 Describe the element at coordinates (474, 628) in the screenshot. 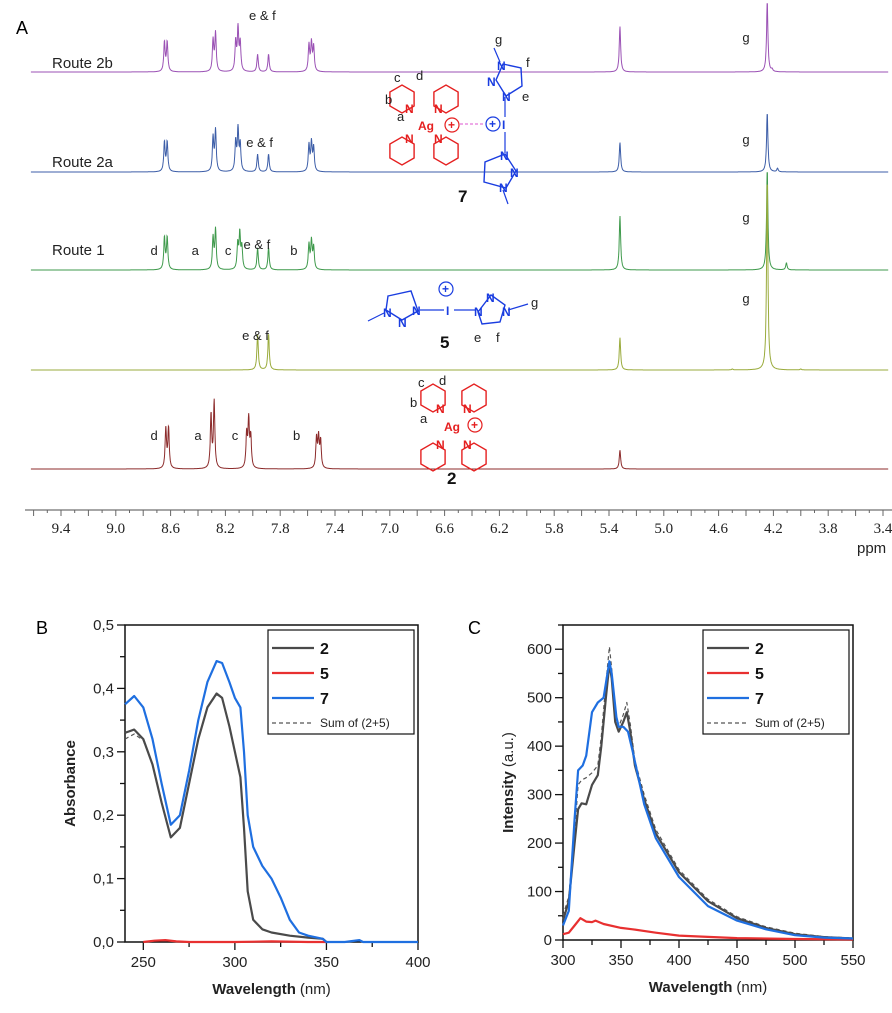

I see `panel-label-c: C` at that location.